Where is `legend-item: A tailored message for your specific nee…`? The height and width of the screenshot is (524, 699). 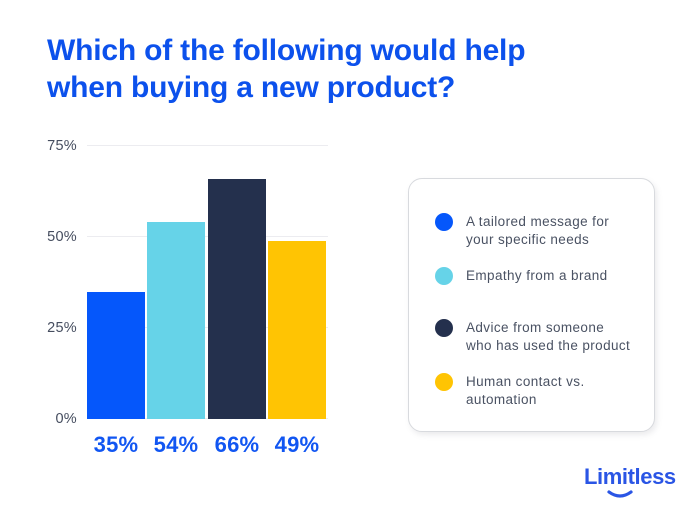
legend-item: A tailored message for your specific nee… is located at coordinates (534, 231).